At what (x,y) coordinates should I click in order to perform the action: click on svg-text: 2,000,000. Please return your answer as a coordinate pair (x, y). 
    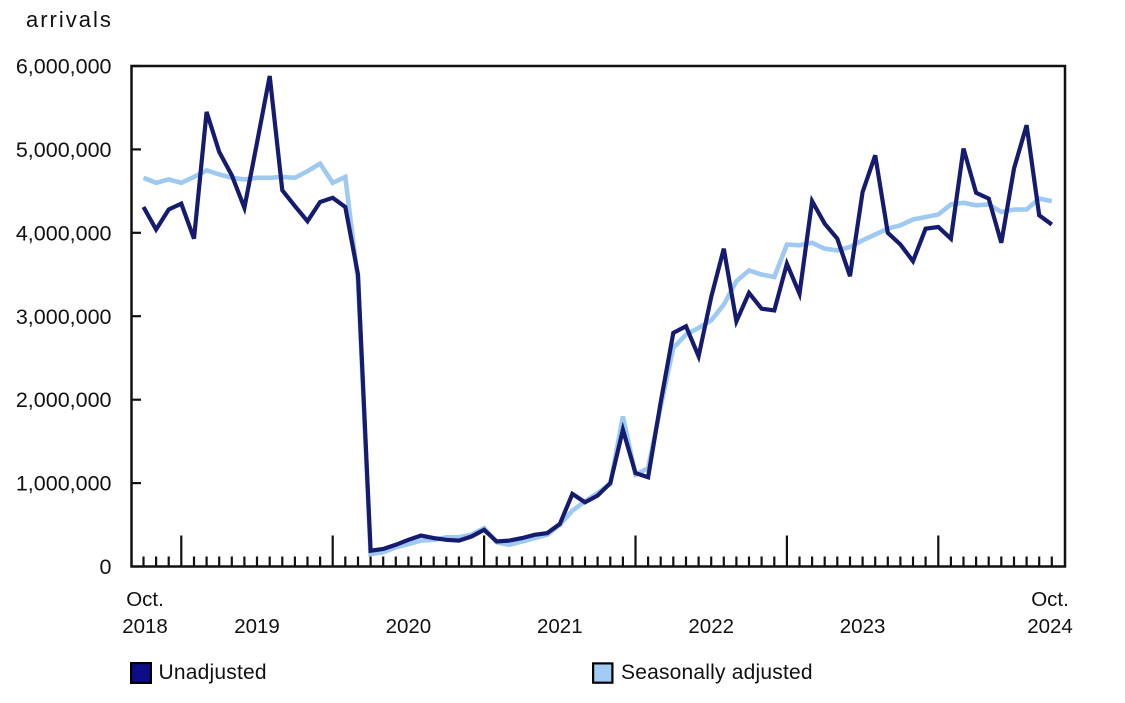
    Looking at the image, I should click on (64, 400).